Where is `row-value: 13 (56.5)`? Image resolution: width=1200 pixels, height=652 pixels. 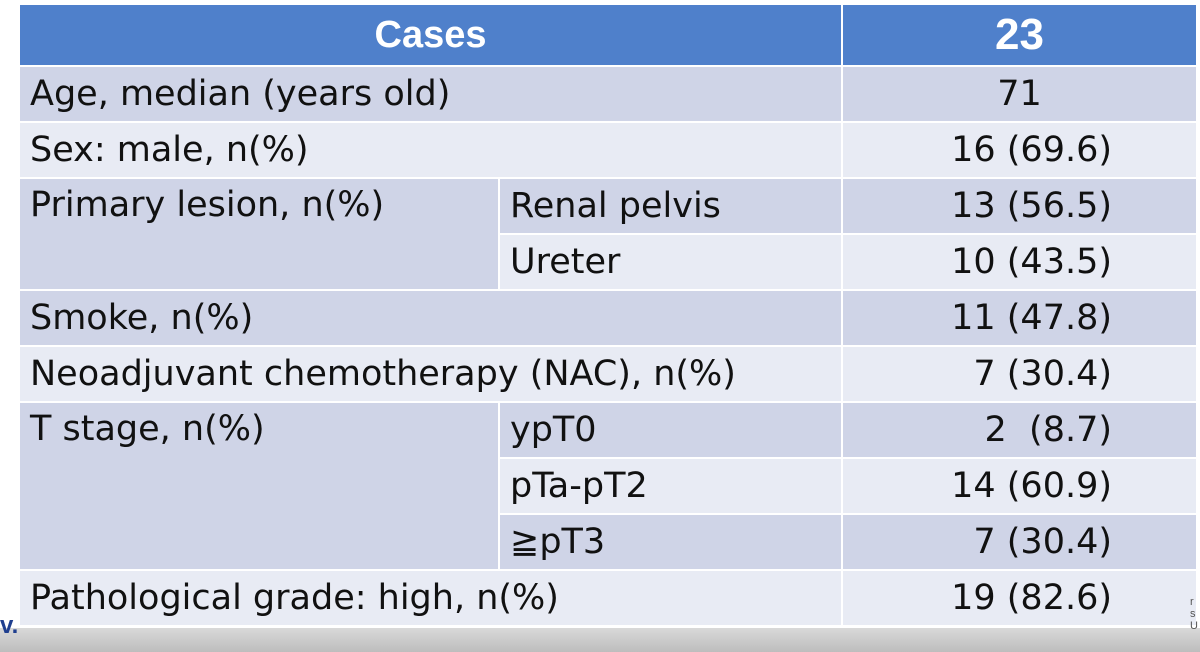 row-value: 13 (56.5) is located at coordinates (1020, 206).